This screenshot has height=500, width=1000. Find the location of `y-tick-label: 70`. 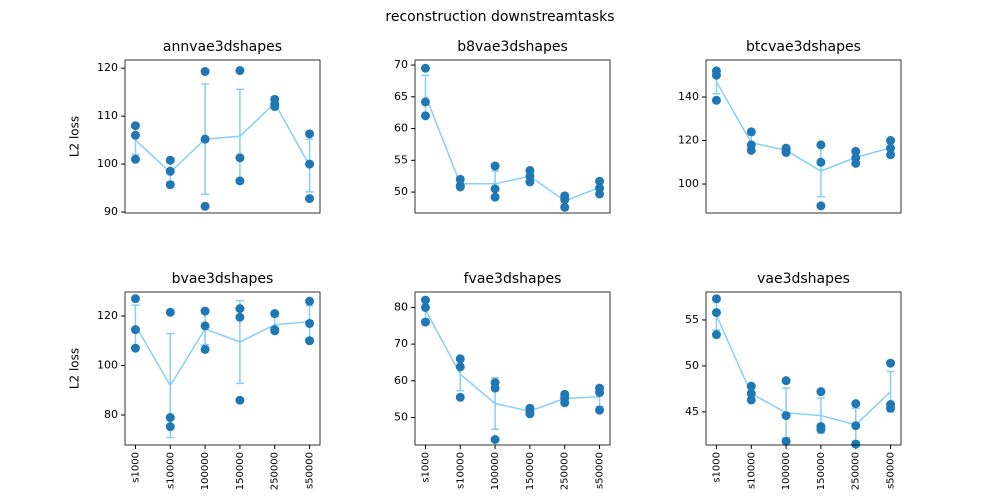

y-tick-label: 70 is located at coordinates (401, 343).